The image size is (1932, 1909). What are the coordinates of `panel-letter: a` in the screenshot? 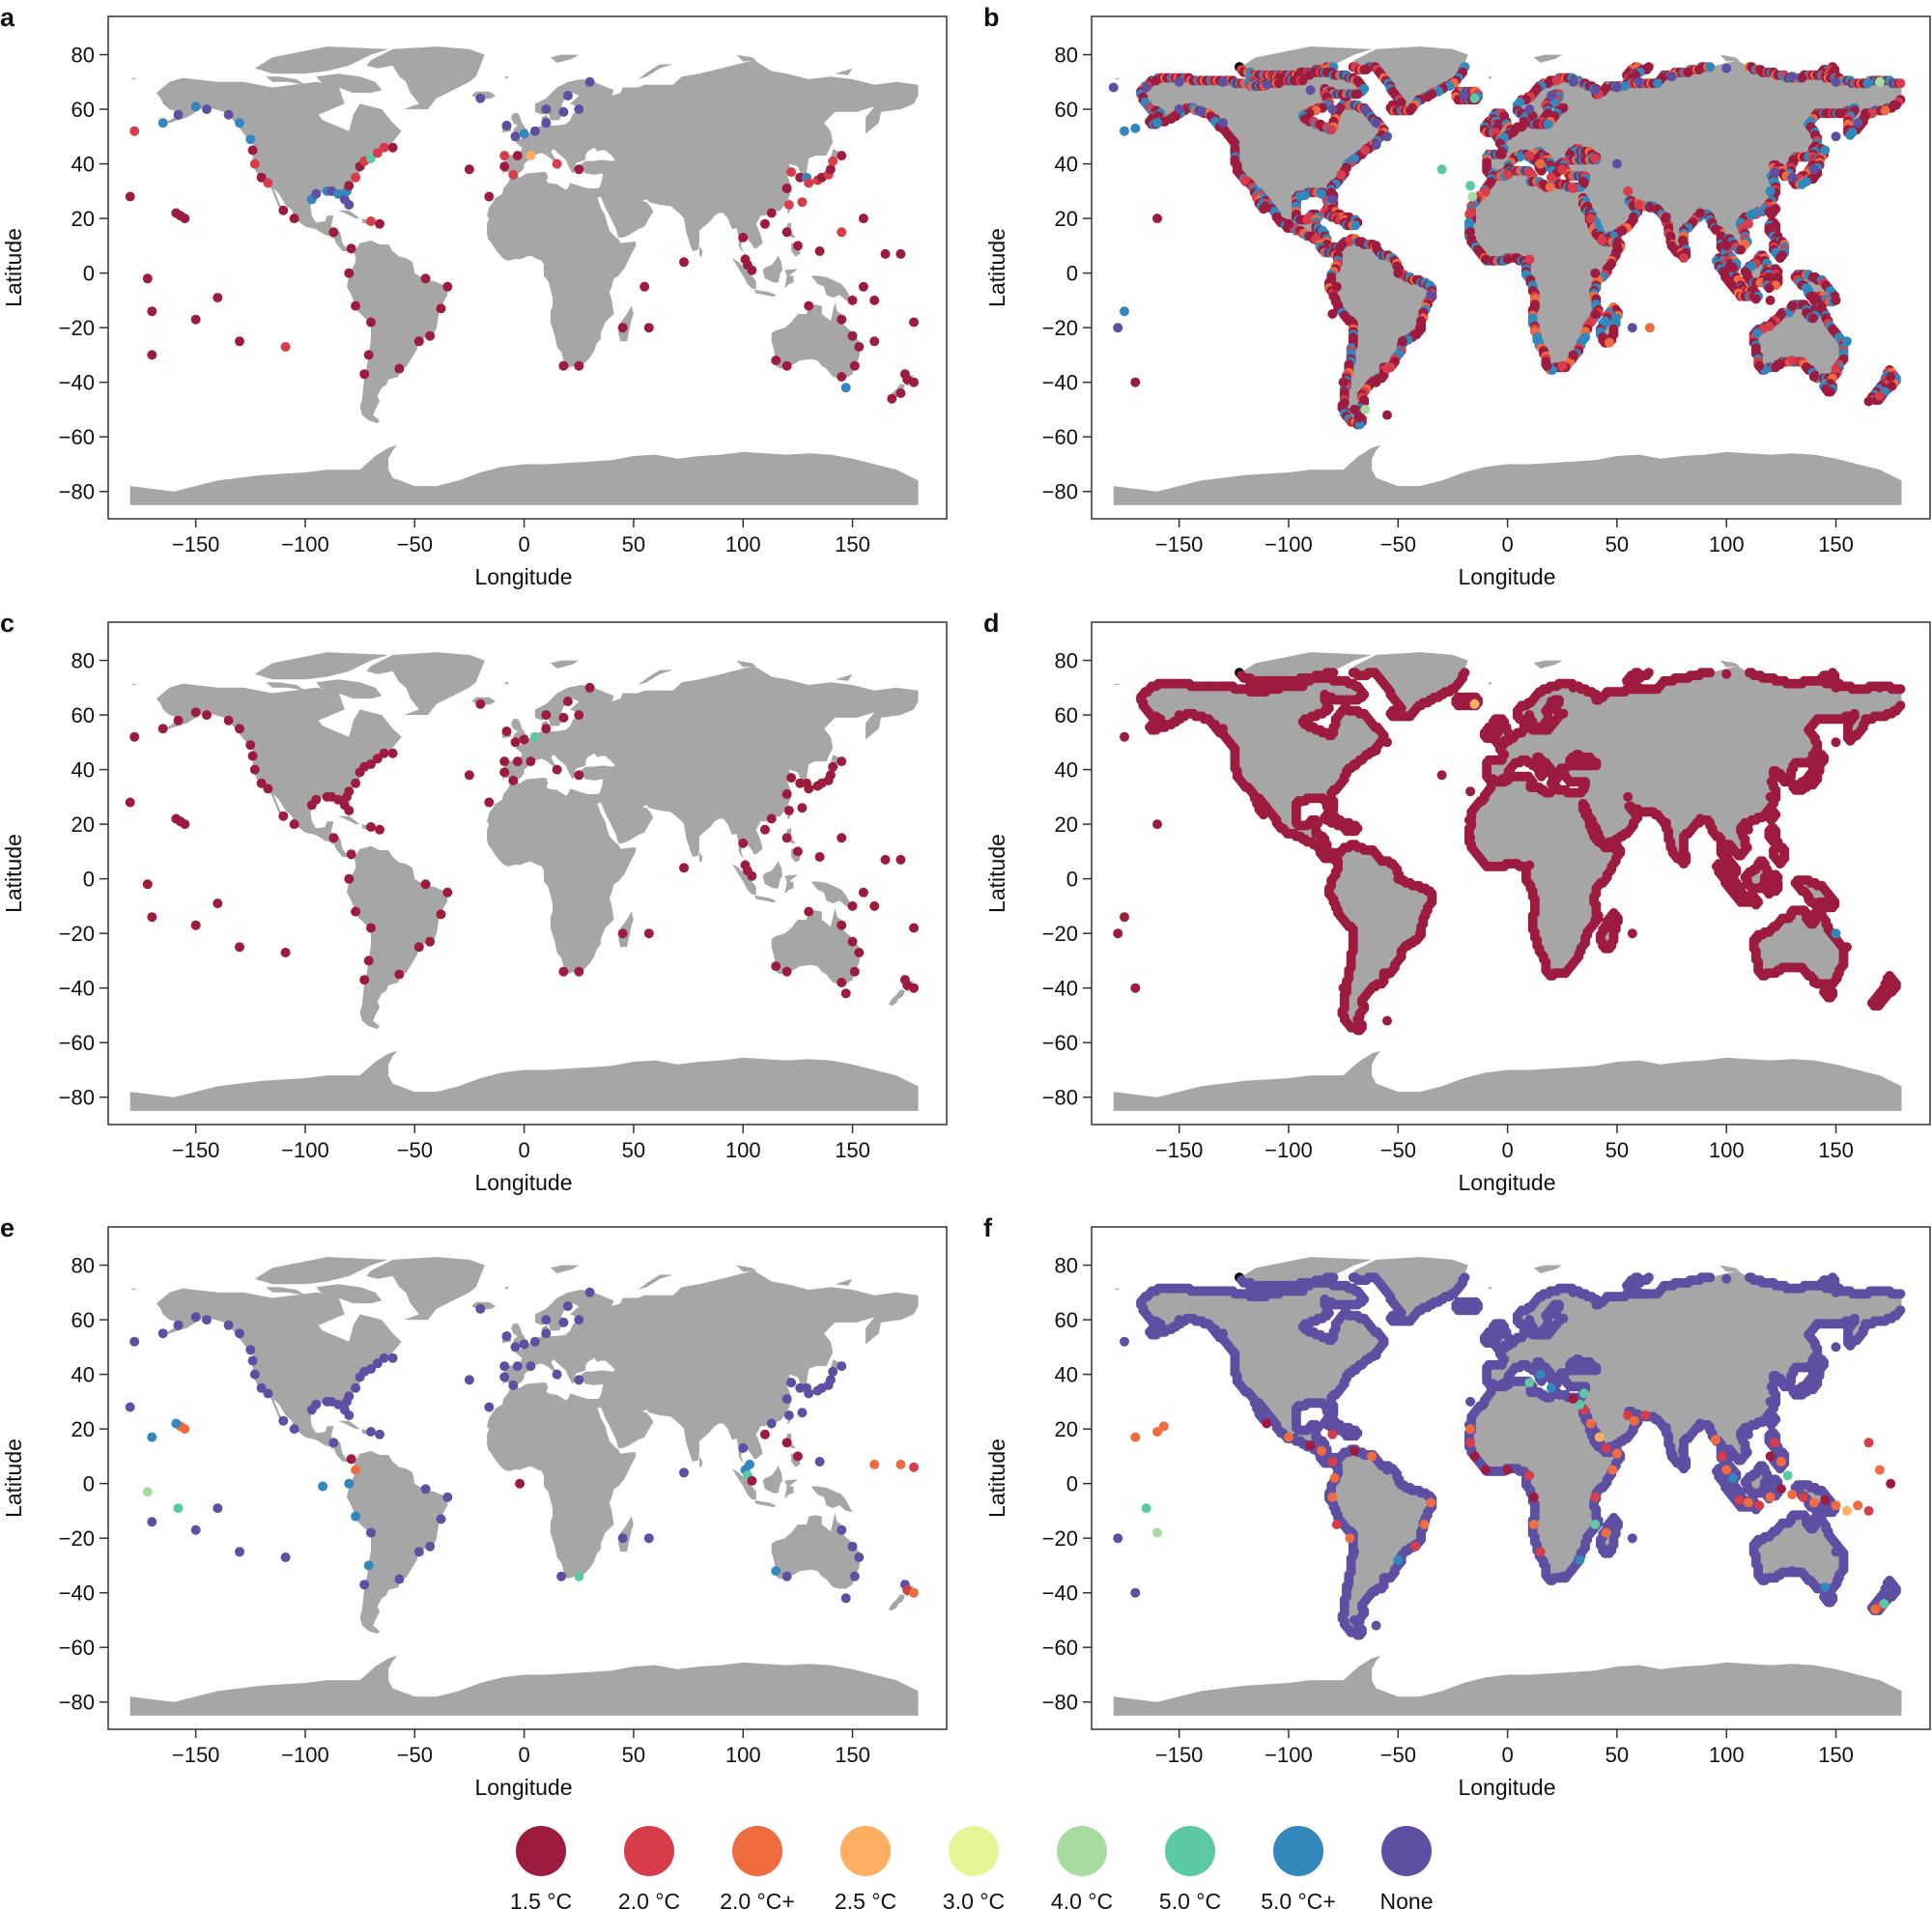 It's located at (7, 17).